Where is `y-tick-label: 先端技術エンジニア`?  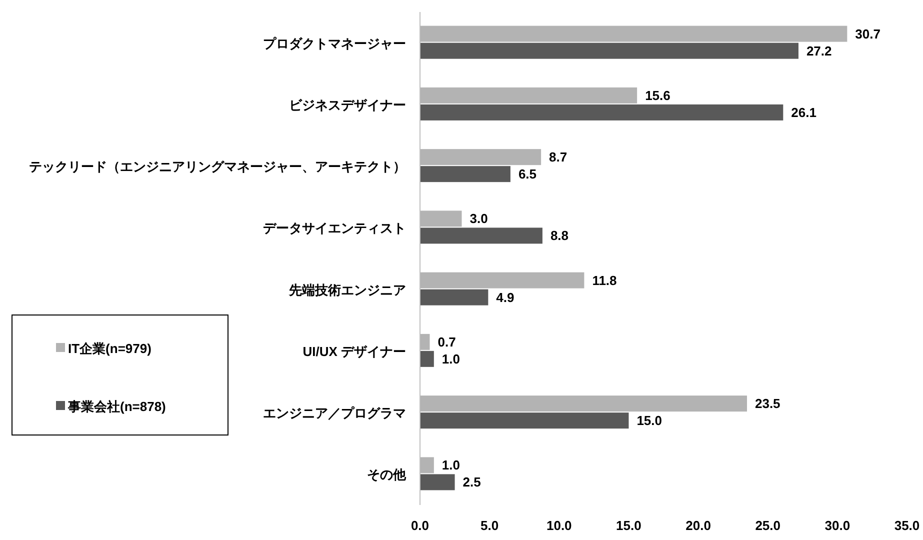 y-tick-label: 先端技術エンジニア is located at coordinates (347, 290).